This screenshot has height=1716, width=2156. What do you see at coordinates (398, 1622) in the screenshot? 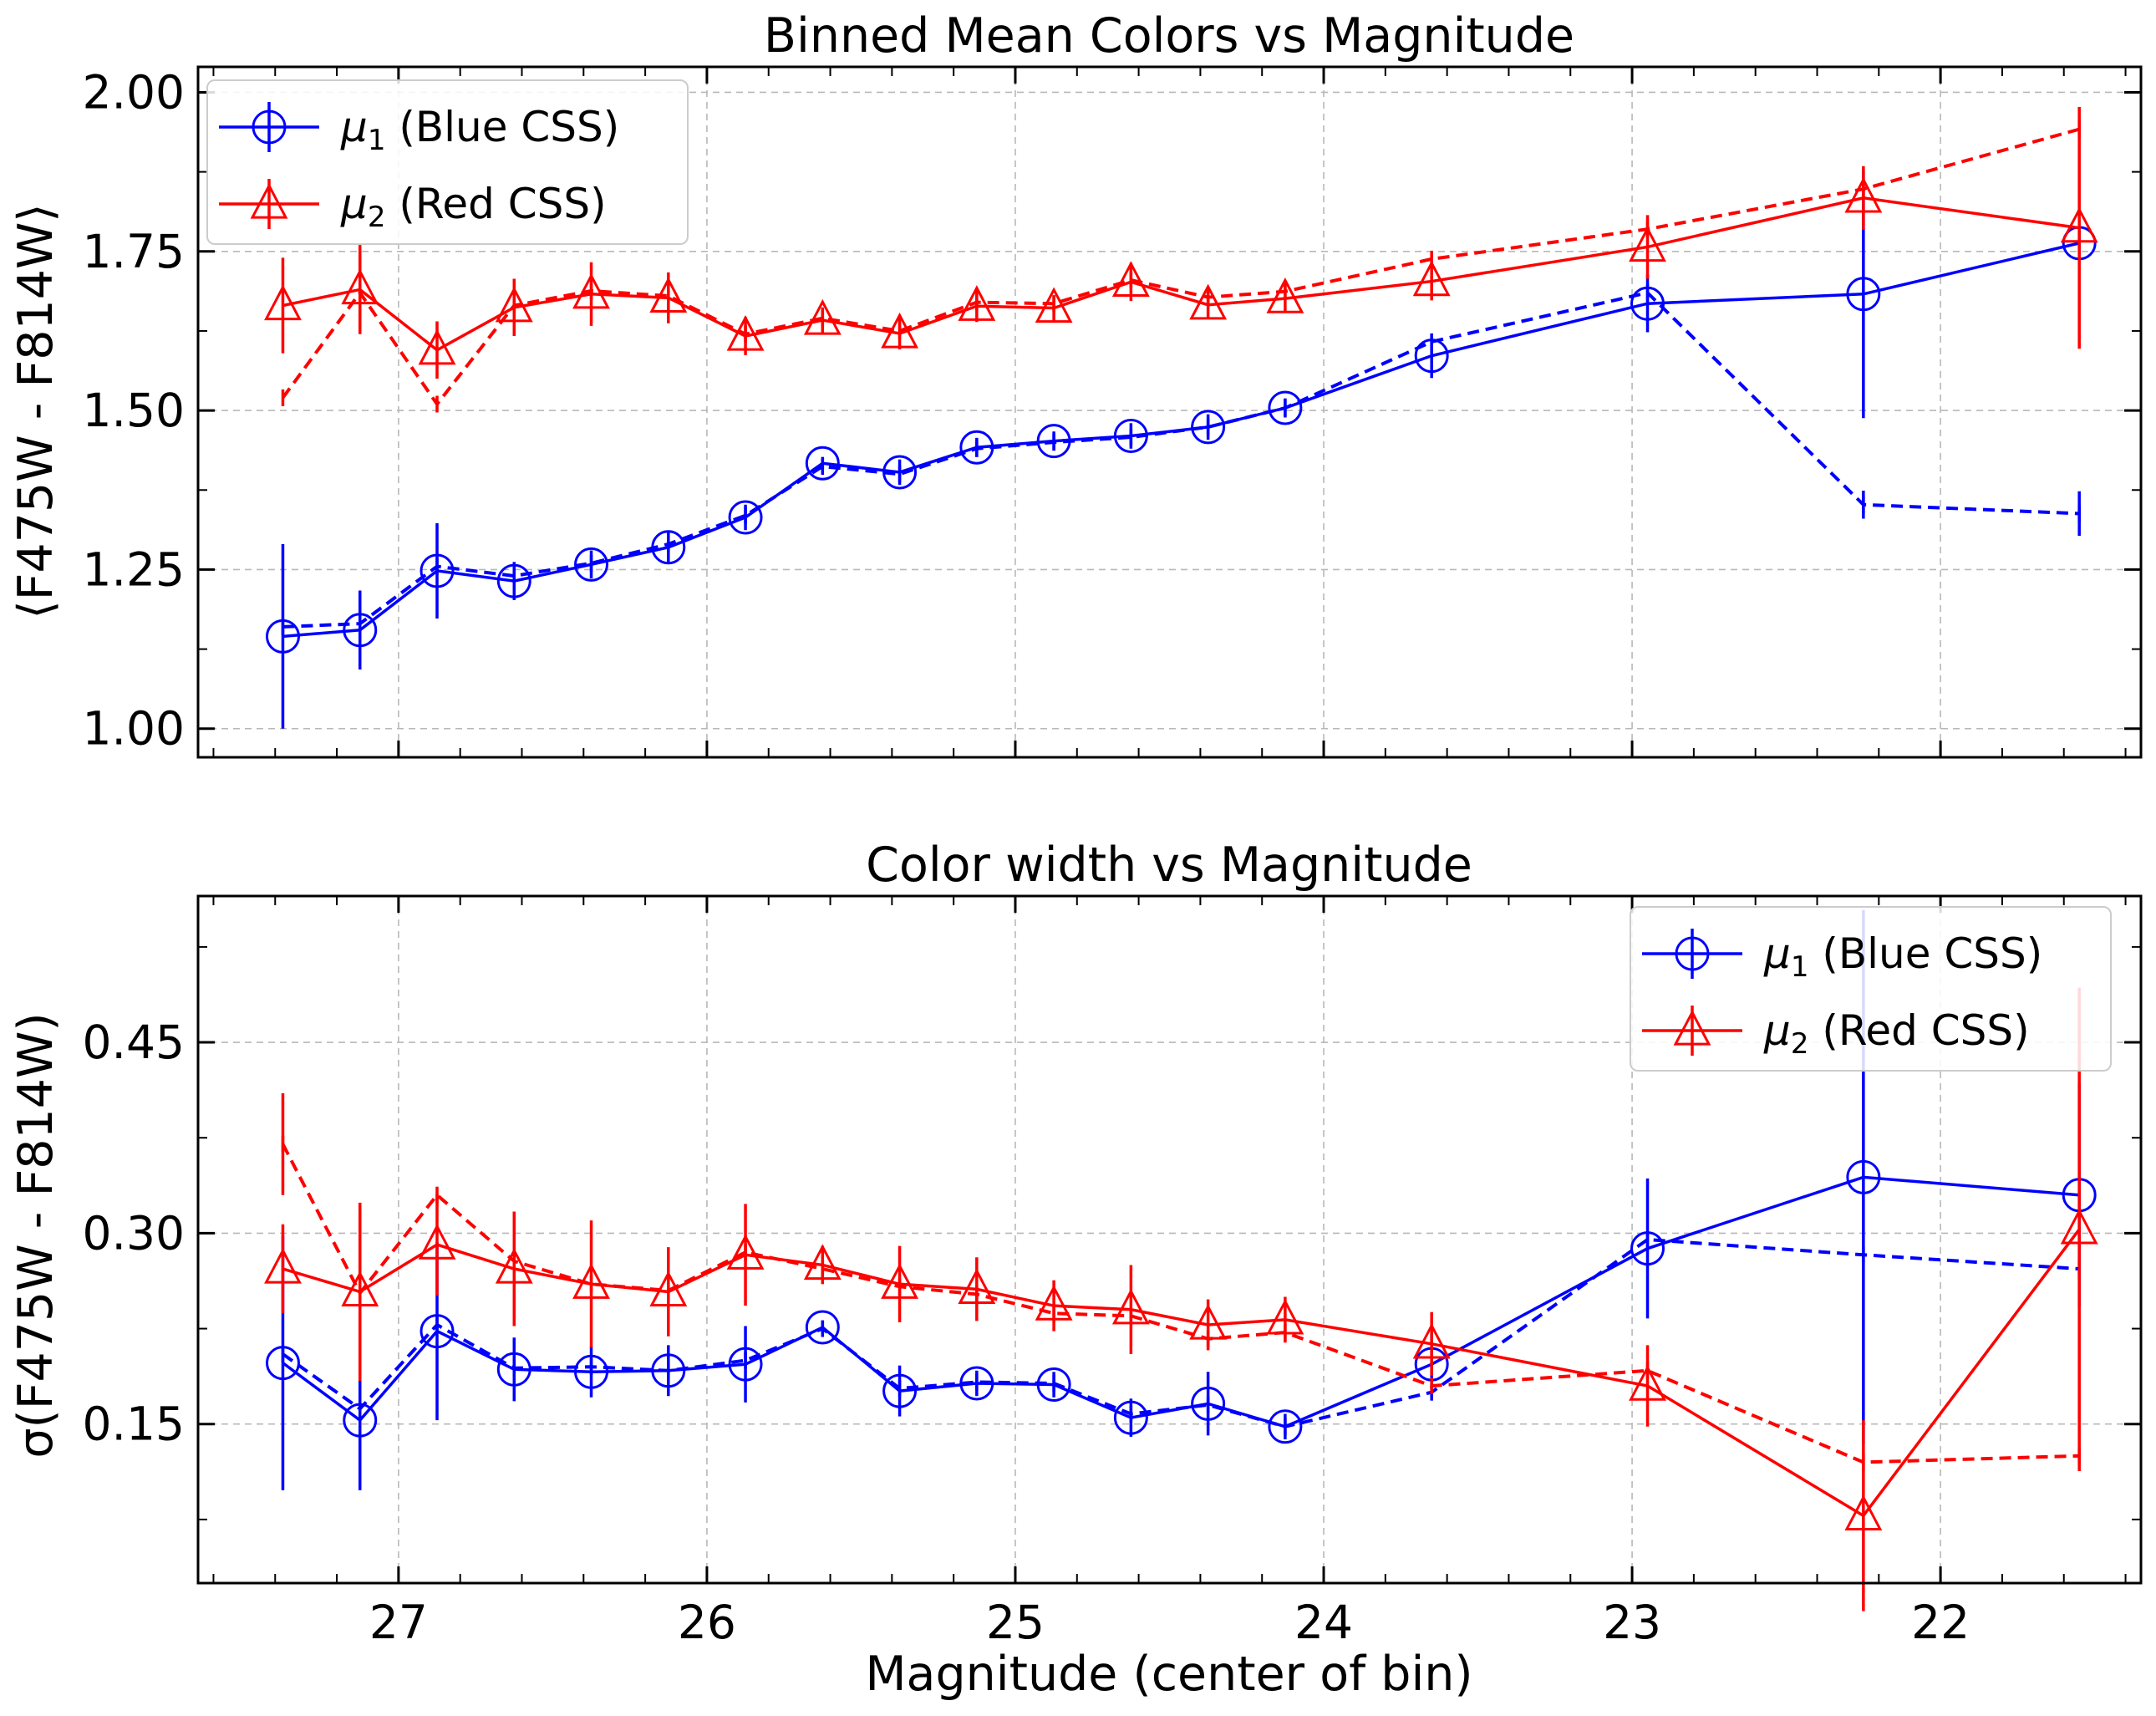
I see `x-tick-label: 27` at bounding box center [398, 1622].